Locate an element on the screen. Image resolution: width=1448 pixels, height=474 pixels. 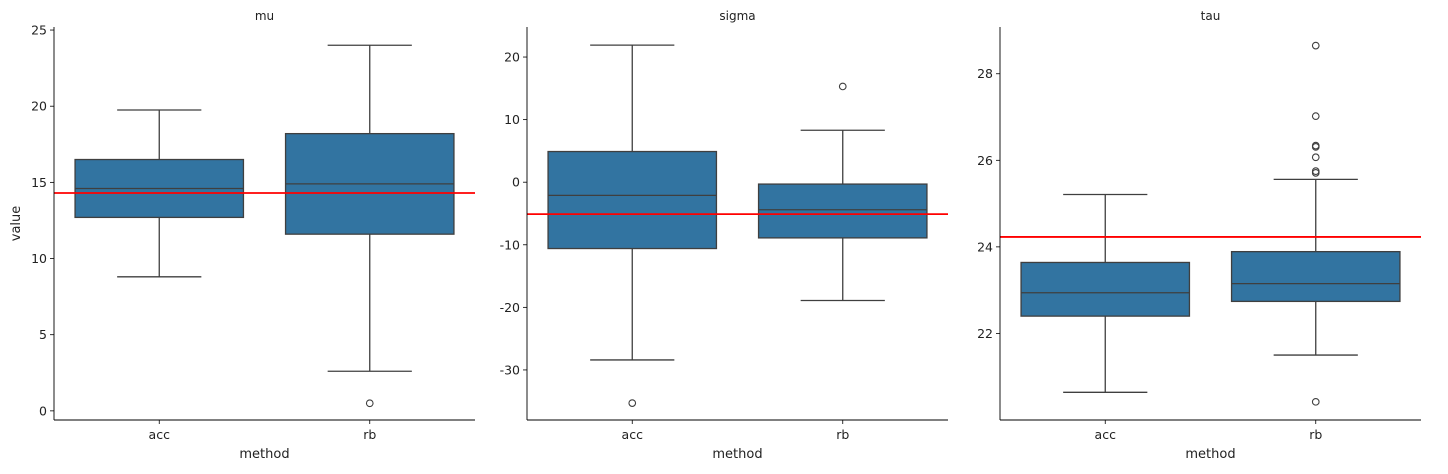
y-tick-label: 25 is located at coordinates (39, 30).